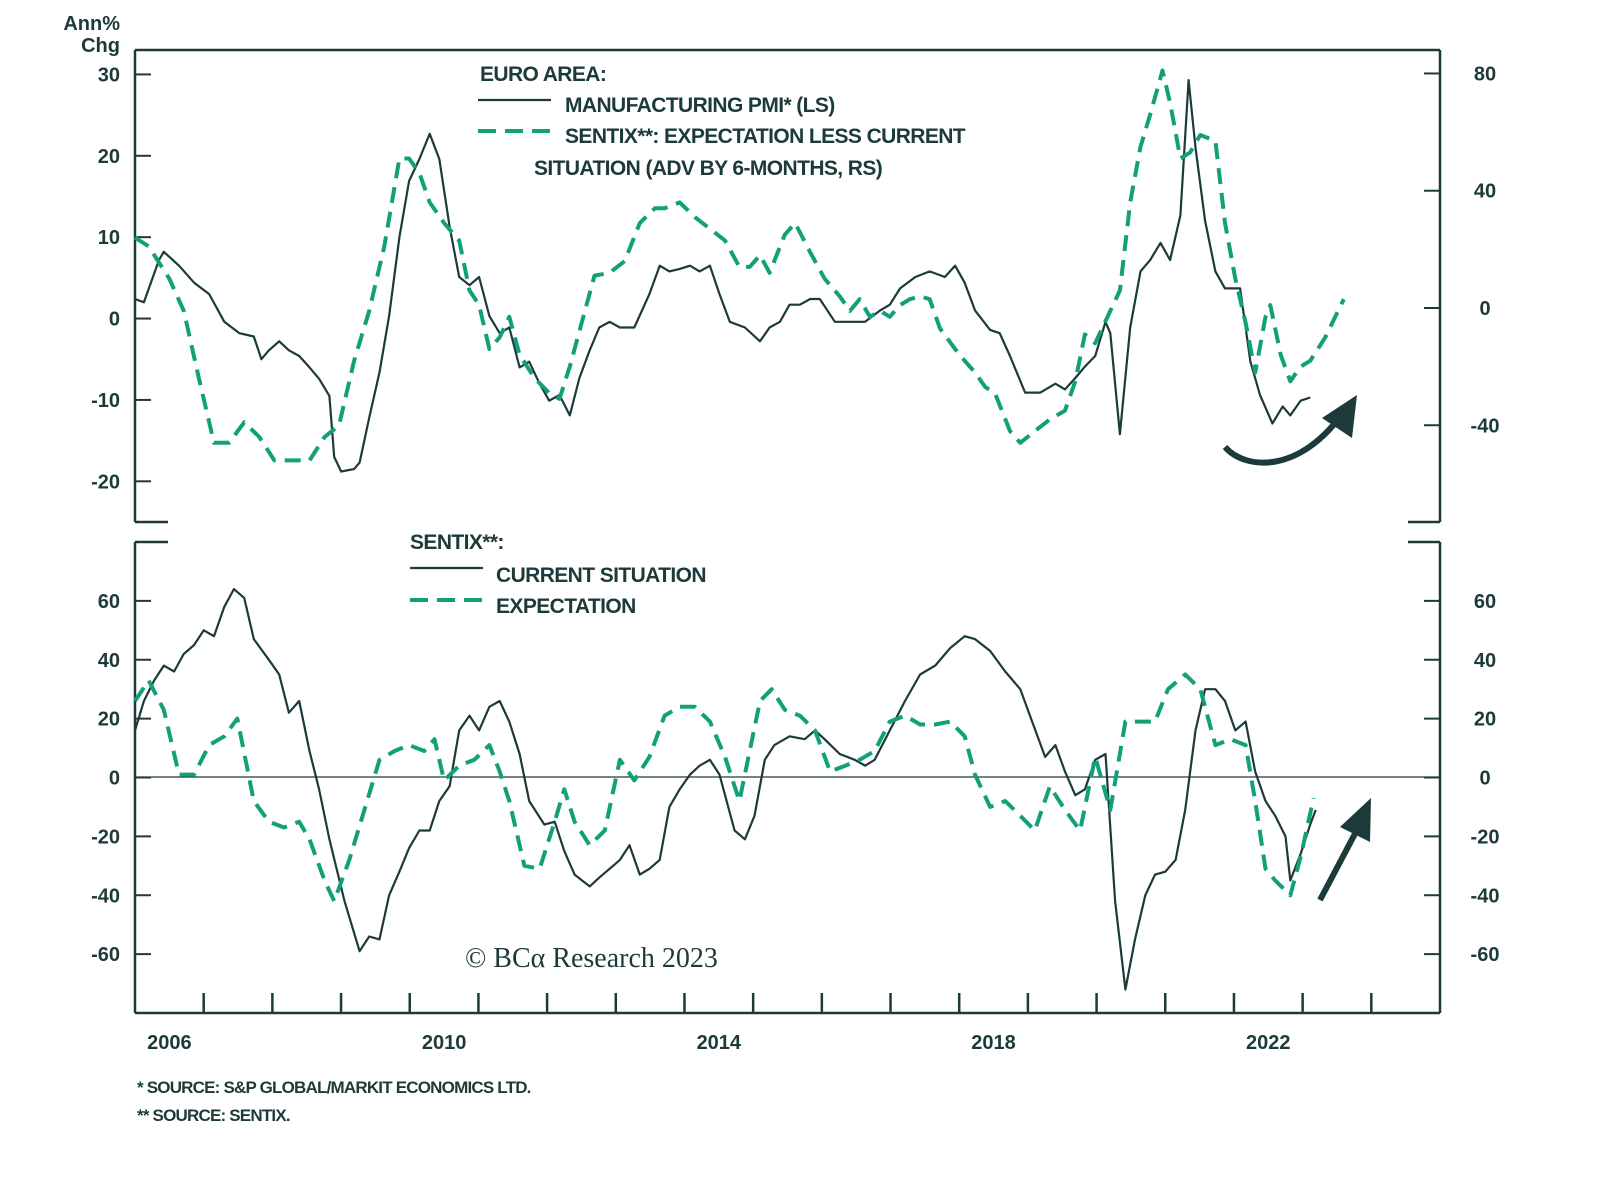 The image size is (1600, 1186). Describe the element at coordinates (169, 1043) in the screenshot. I see `x-tick-label: 2006` at that location.